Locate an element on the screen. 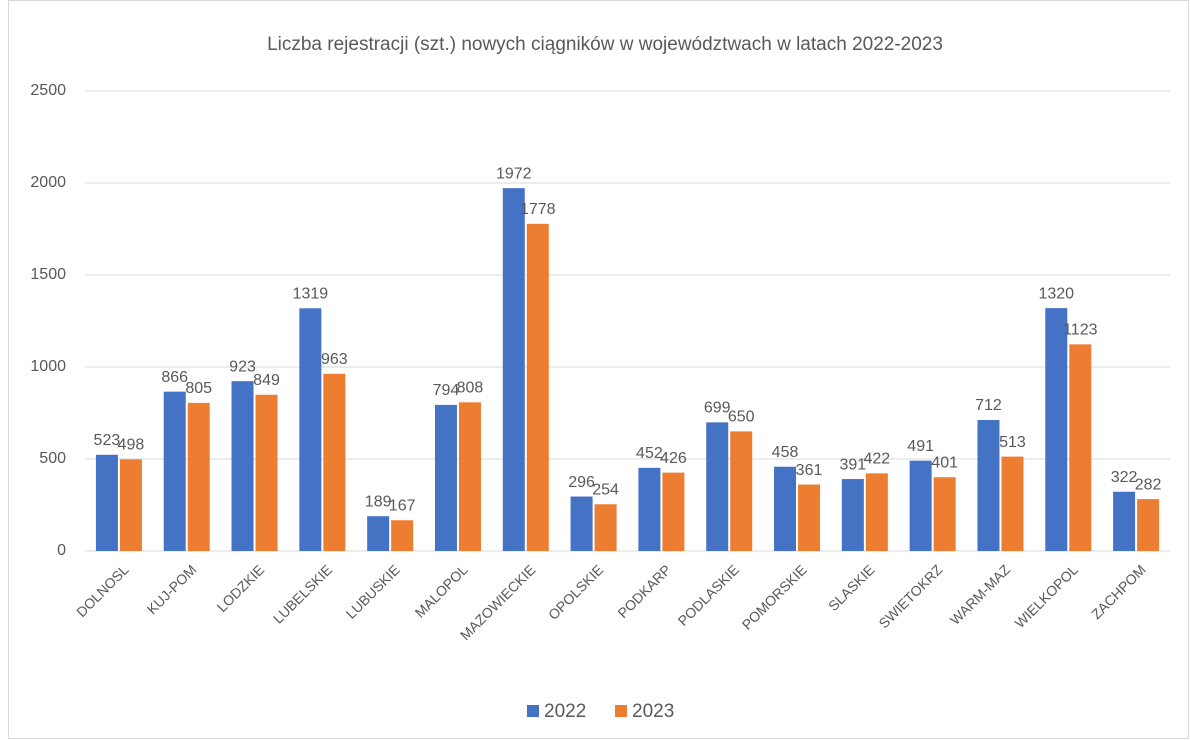  data-label: 866 is located at coordinates (174, 377).